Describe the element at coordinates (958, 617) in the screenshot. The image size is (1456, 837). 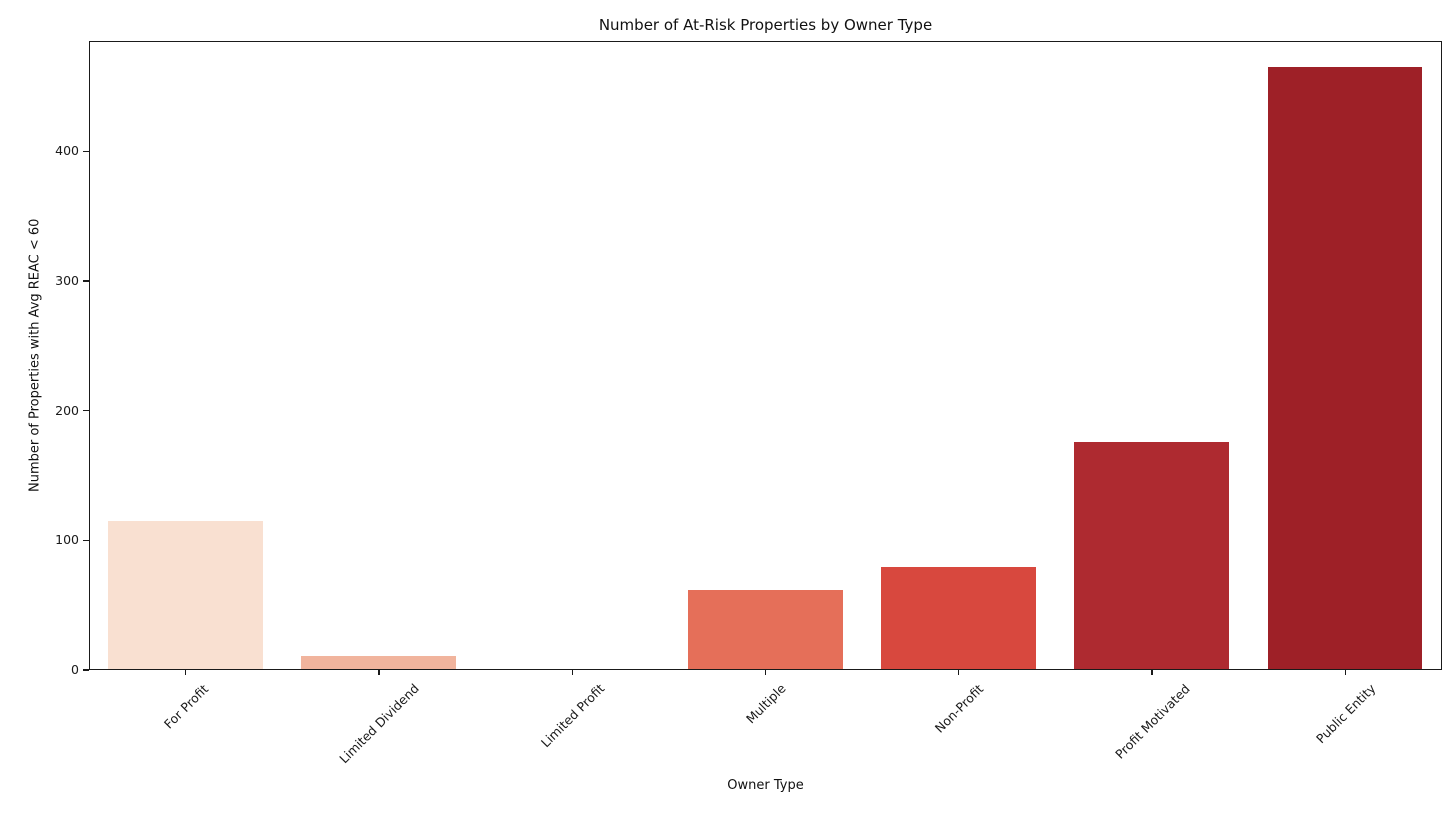
I see `bar-non-profit` at that location.